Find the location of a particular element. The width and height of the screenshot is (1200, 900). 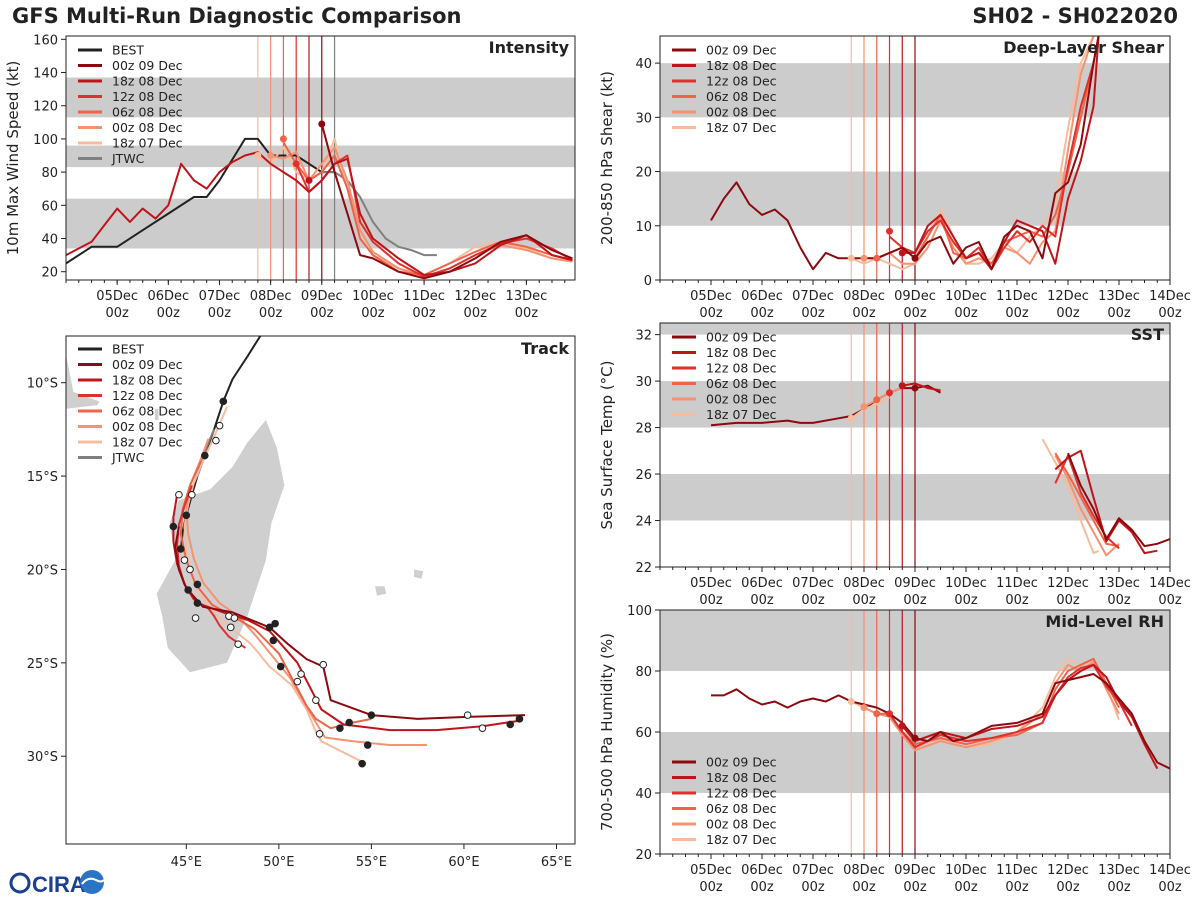

intensity-frame is located at coordinates (320, 158).